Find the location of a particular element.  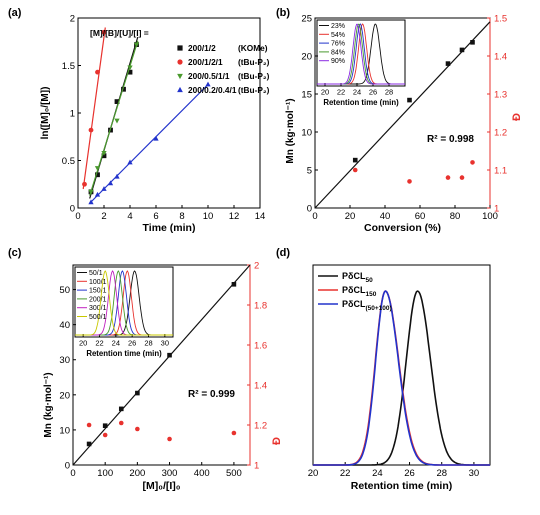

legend-label-a: 200/1/2 is located at coordinates (202, 48).